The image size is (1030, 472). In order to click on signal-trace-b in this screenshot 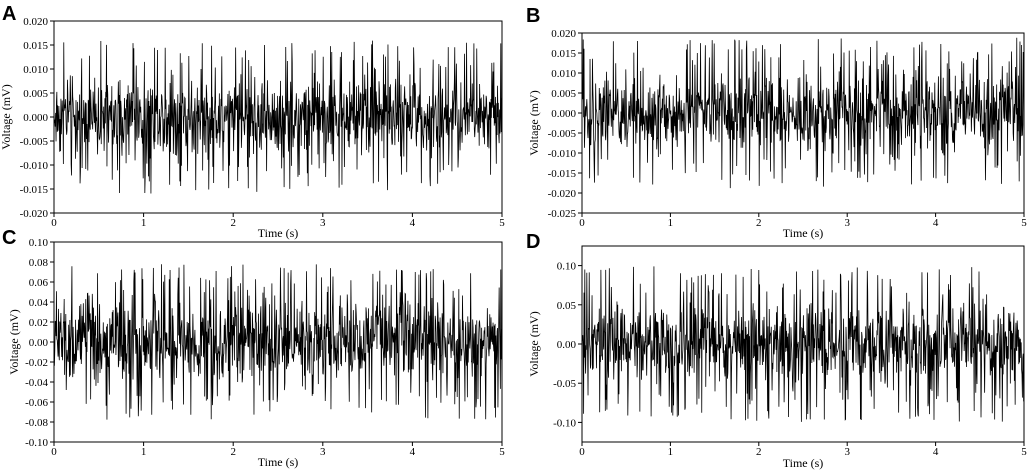, I will do `click(803, 113)`.